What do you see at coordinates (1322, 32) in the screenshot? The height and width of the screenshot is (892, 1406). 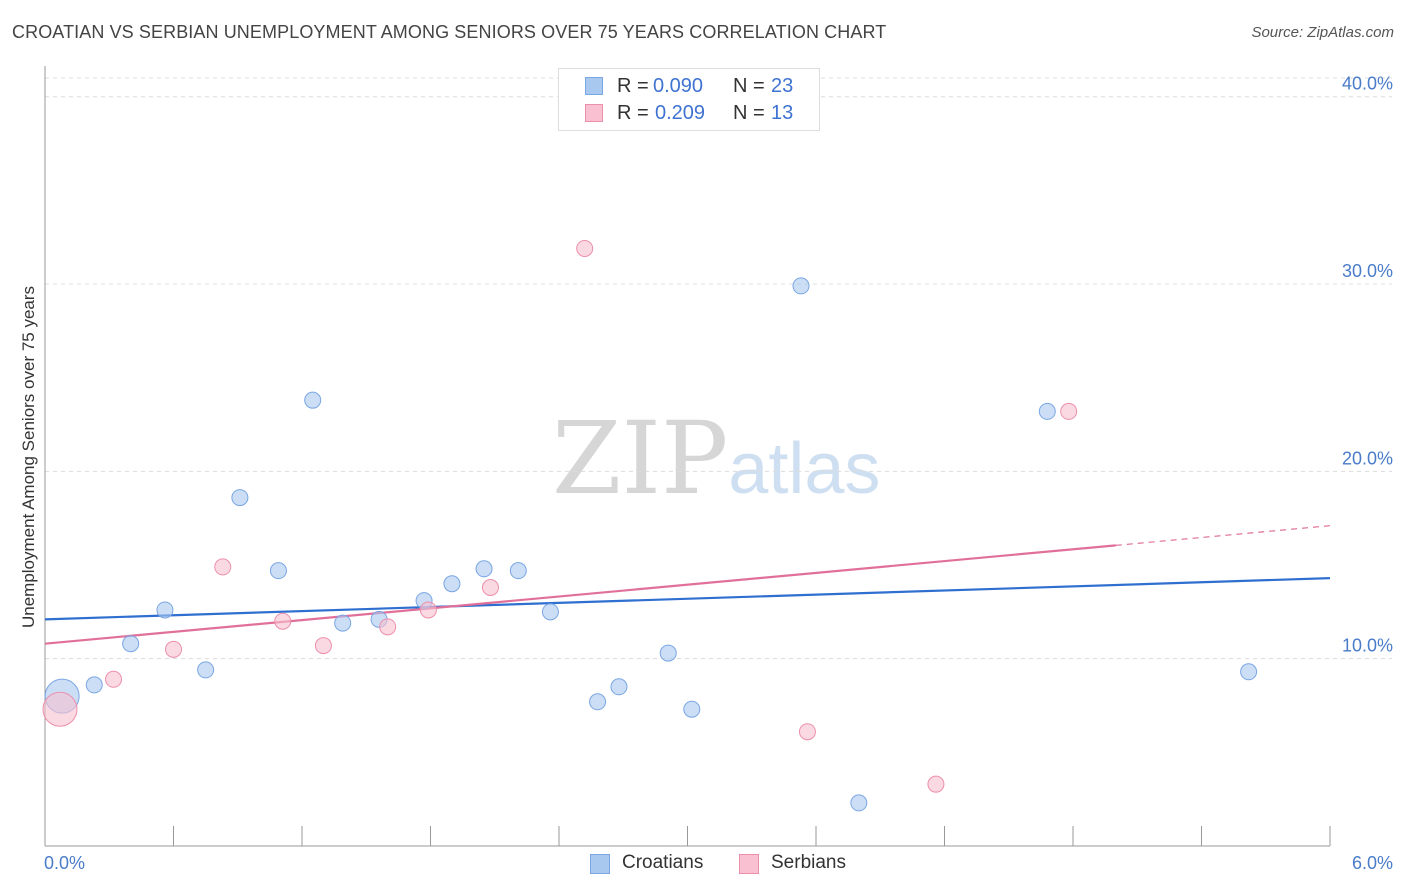 I see `source-credit: Source: ZipAtlas.com` at bounding box center [1322, 32].